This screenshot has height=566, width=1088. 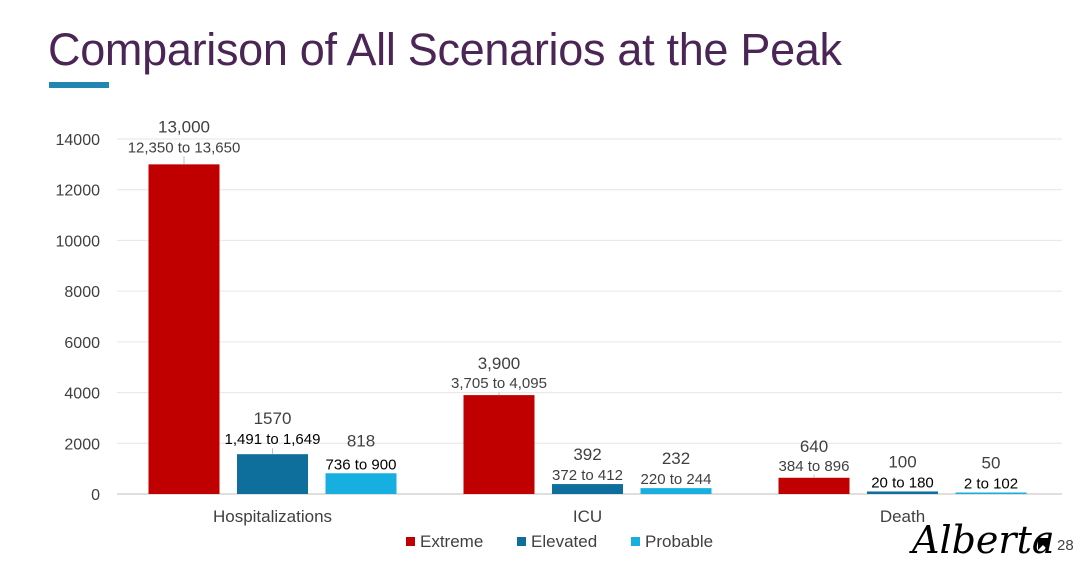 What do you see at coordinates (676, 479) in the screenshot?
I see `data-label-range: 220 to 244` at bounding box center [676, 479].